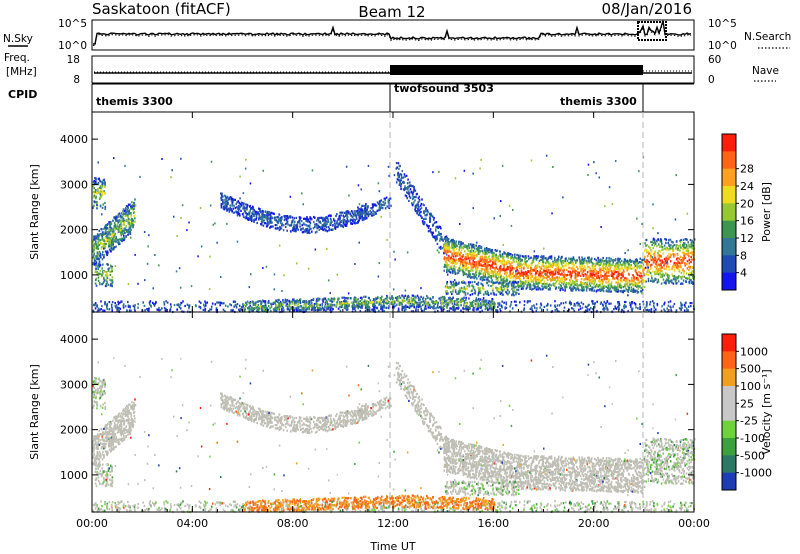  I want to click on nsky-right-tick-top: 10^5, so click(722, 24).